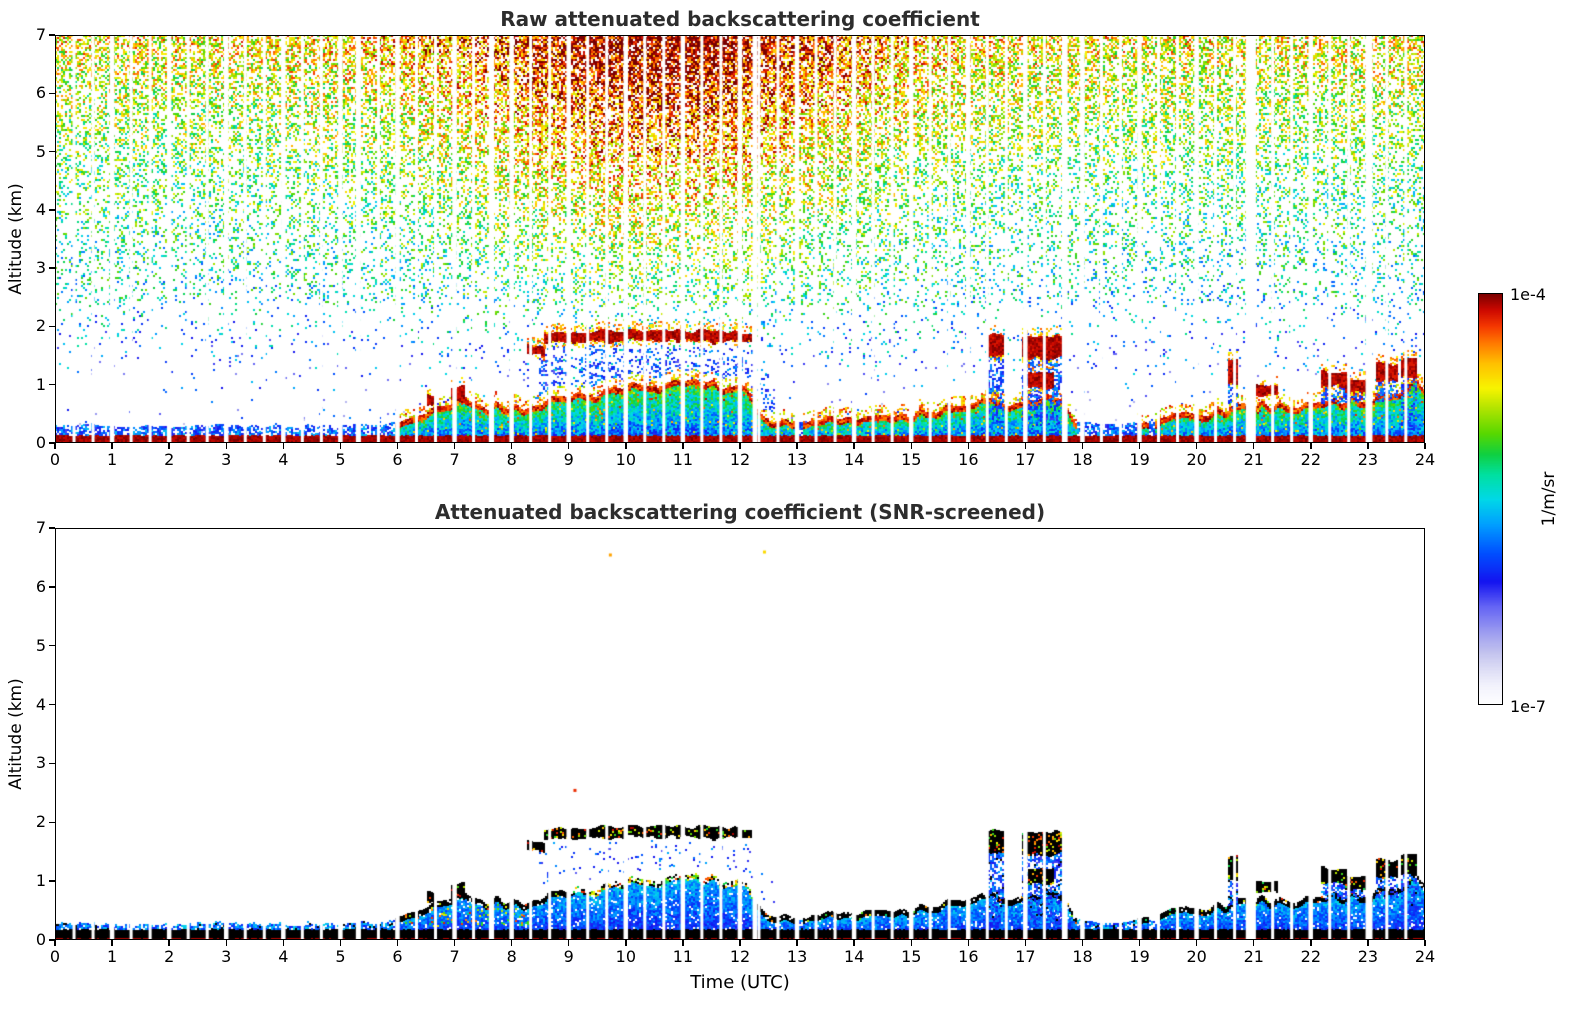  I want to click on colorbar-unit-label: 1/m/sr, so click(1549, 499).